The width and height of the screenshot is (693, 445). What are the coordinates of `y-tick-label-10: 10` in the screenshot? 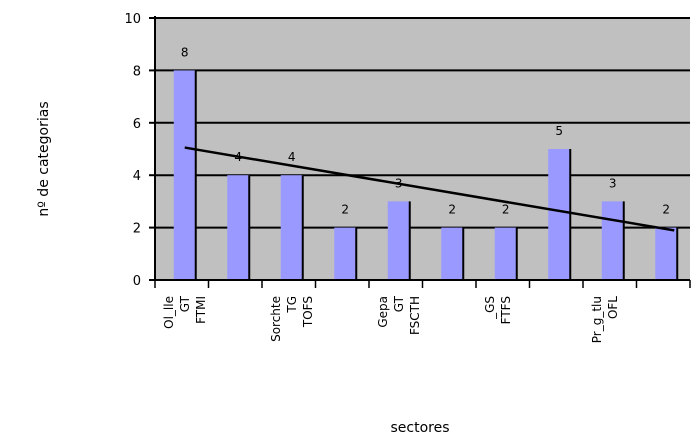 It's located at (132, 19).